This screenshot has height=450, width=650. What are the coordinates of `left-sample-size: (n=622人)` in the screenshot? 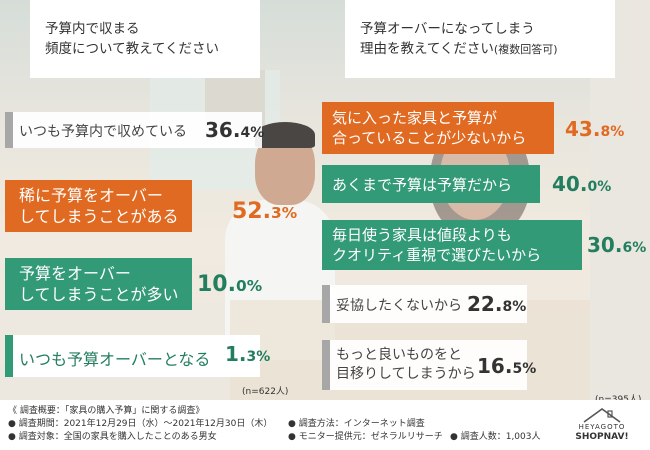 It's located at (265, 392).